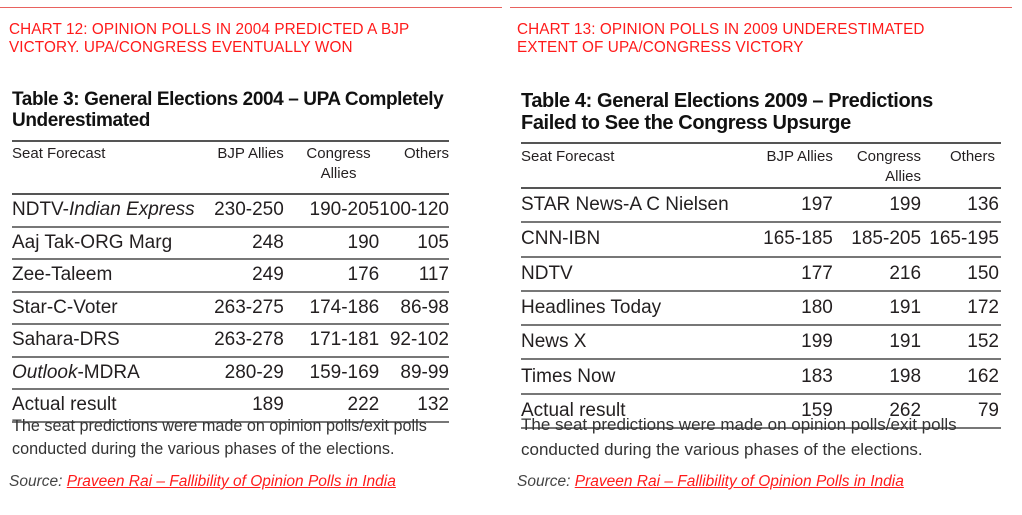  Describe the element at coordinates (268, 242) in the screenshot. I see `bjp-value: 248` at that location.